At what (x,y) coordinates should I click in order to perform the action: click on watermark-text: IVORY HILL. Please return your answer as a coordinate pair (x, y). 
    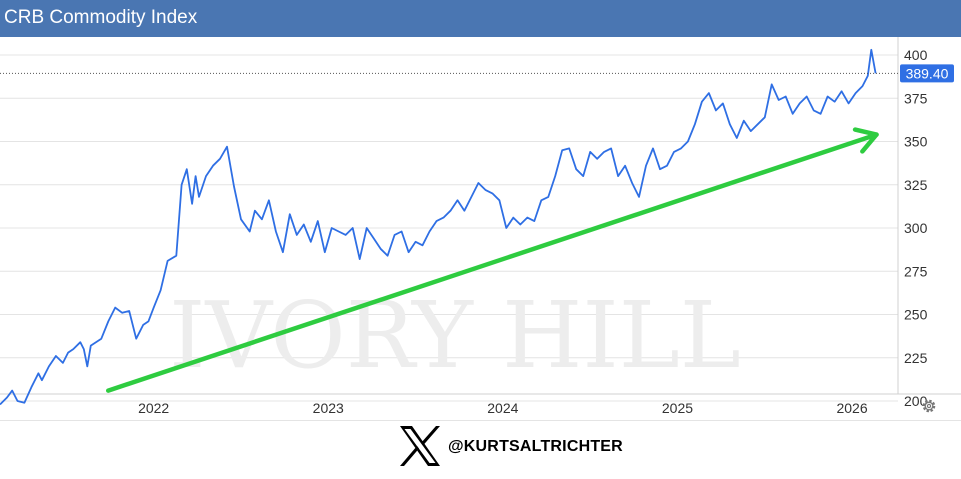
    Looking at the image, I should click on (455, 335).